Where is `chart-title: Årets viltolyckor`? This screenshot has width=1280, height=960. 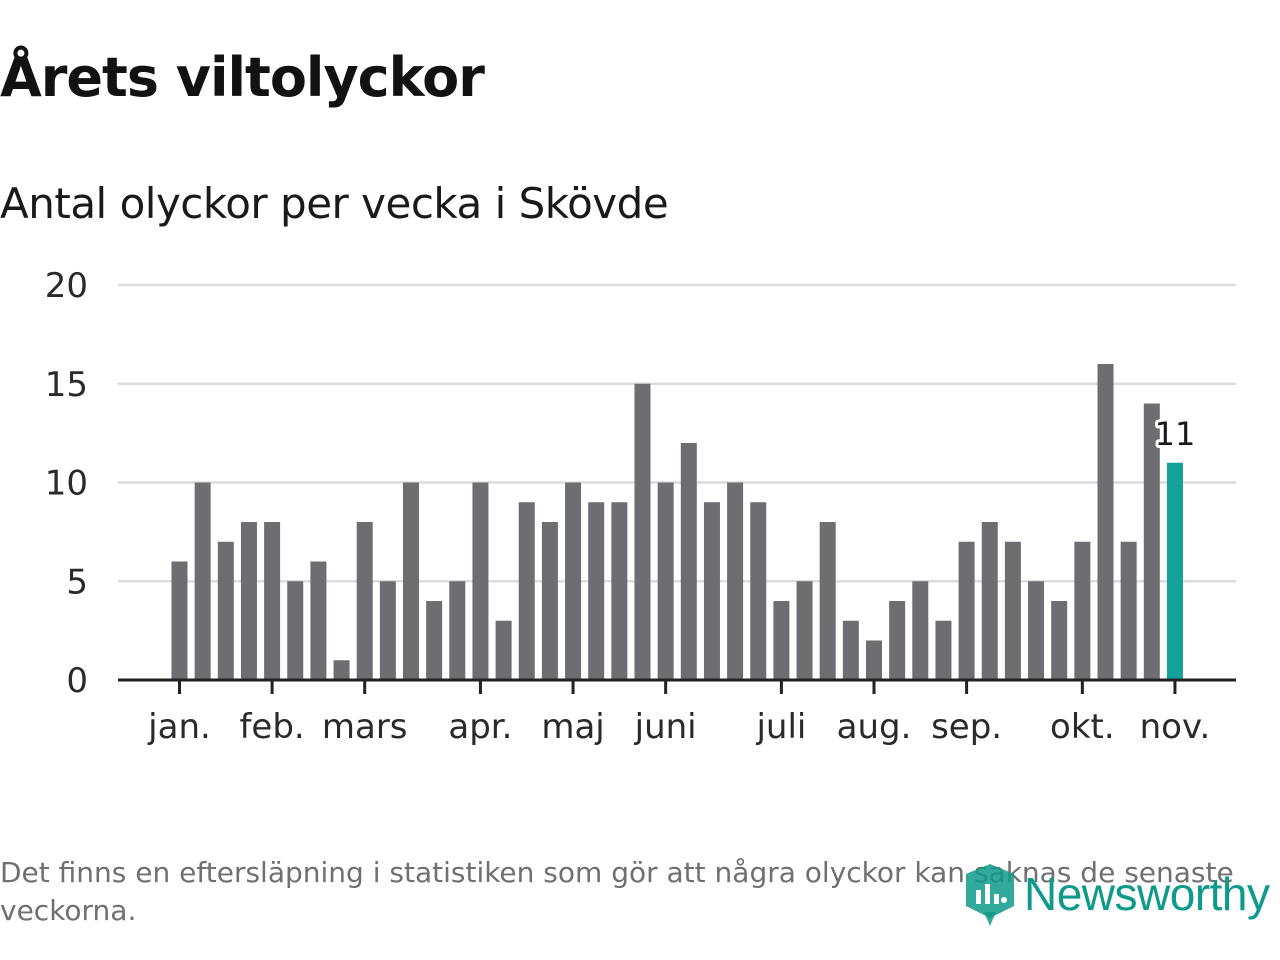
chart-title: Årets viltolyckor is located at coordinates (242, 77).